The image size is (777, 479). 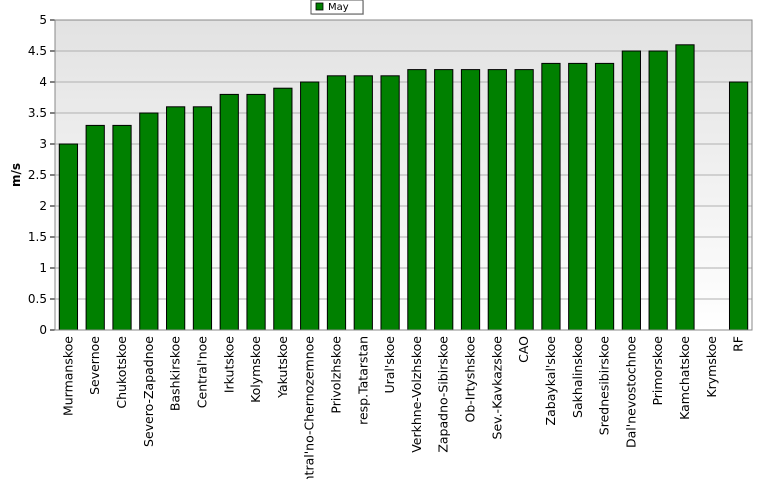 What do you see at coordinates (496, 388) in the screenshot?
I see `category-label: Sev.-Kavkazskoe` at bounding box center [496, 388].